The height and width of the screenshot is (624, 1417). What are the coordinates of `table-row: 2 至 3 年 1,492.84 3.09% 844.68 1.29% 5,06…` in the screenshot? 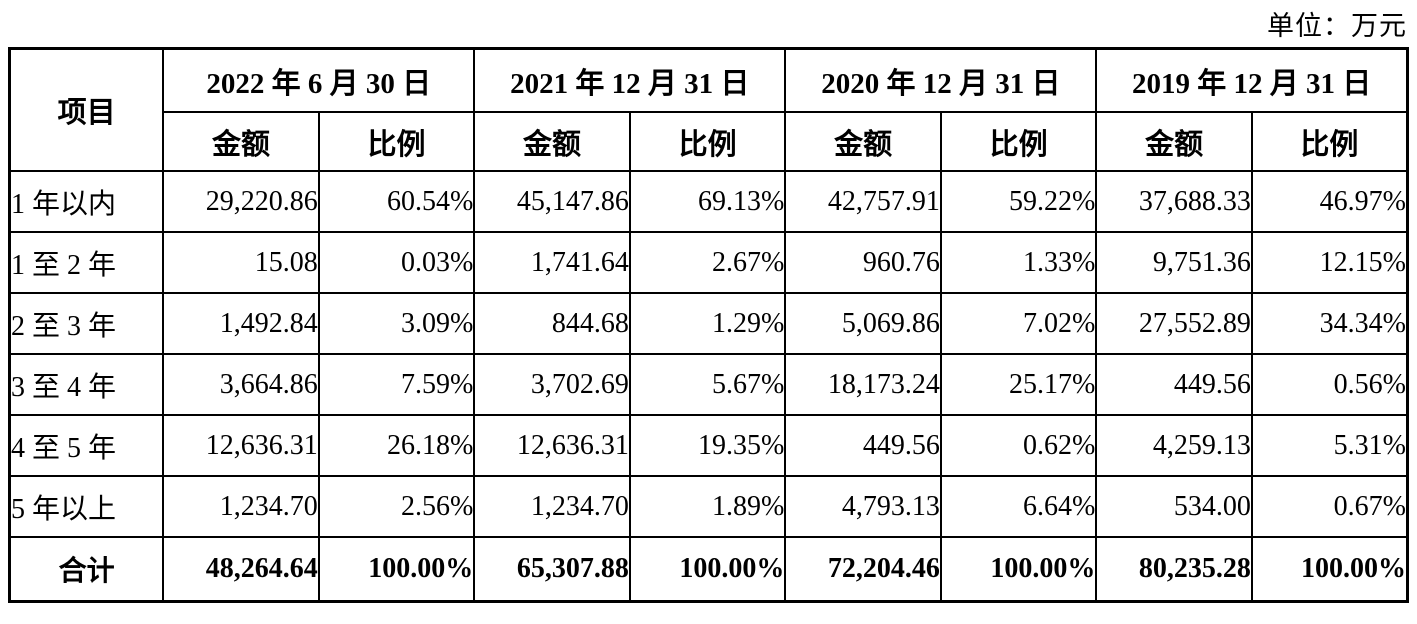 It's located at (708, 323).